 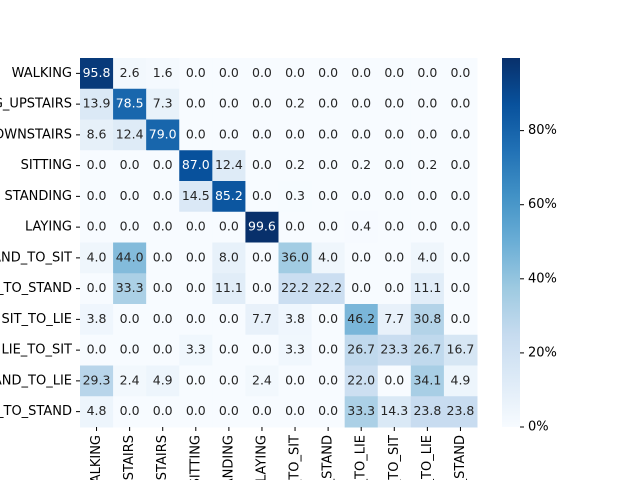 What do you see at coordinates (427, 410) in the screenshot?
I see `cell-label: 23.8` at bounding box center [427, 410].